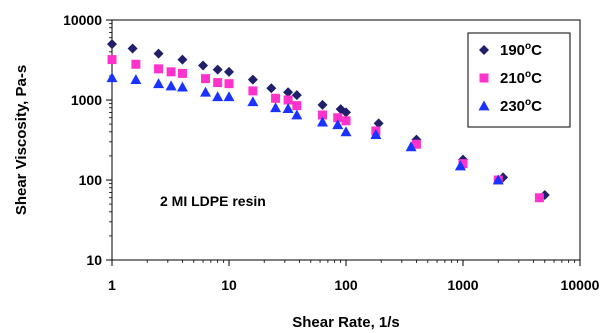 The height and width of the screenshot is (333, 613). I want to click on legend-item: 210oC, so click(510, 78).